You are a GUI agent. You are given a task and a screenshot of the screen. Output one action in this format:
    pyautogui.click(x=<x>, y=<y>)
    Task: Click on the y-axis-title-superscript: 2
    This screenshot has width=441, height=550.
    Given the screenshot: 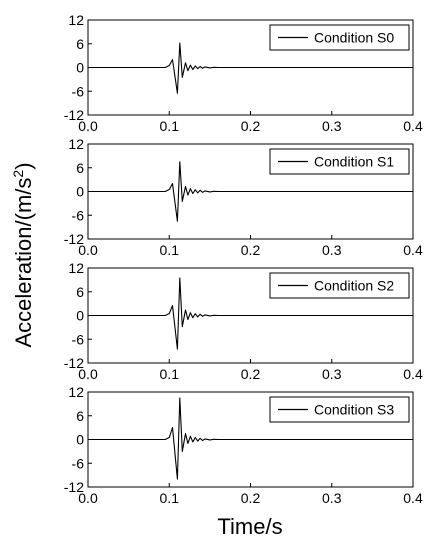 What is the action you would take?
    pyautogui.click(x=18, y=174)
    